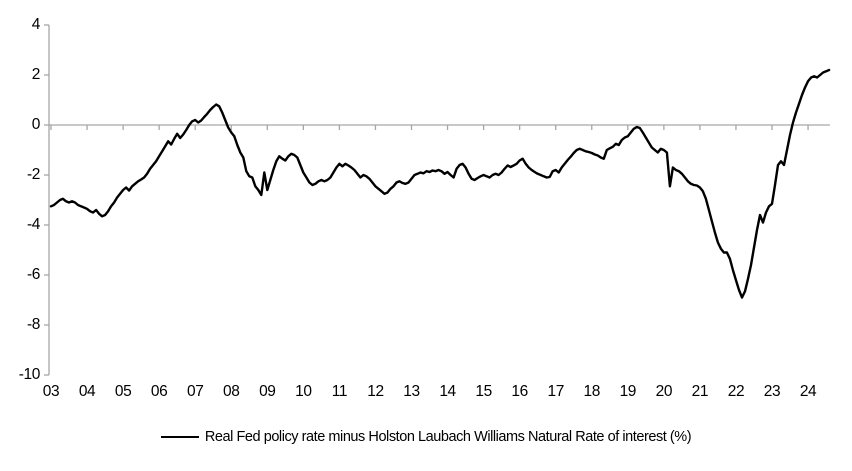 This screenshot has height=471, width=852. What do you see at coordinates (519, 391) in the screenshot?
I see `x-tick-label: 16` at bounding box center [519, 391].